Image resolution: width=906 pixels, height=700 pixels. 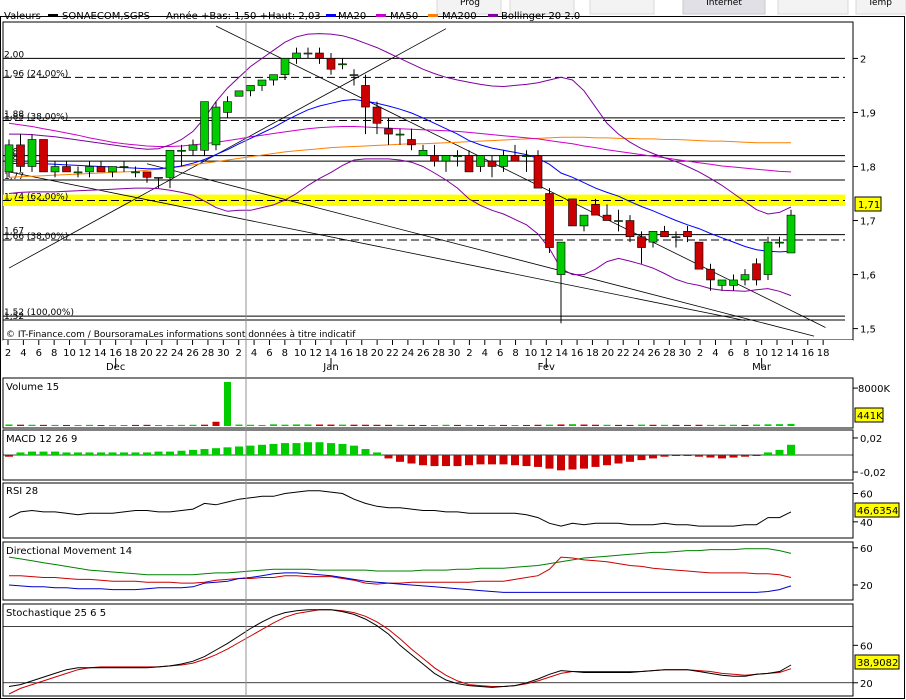 I want to click on date-tick-label-26: 24, so click(x=408, y=353).